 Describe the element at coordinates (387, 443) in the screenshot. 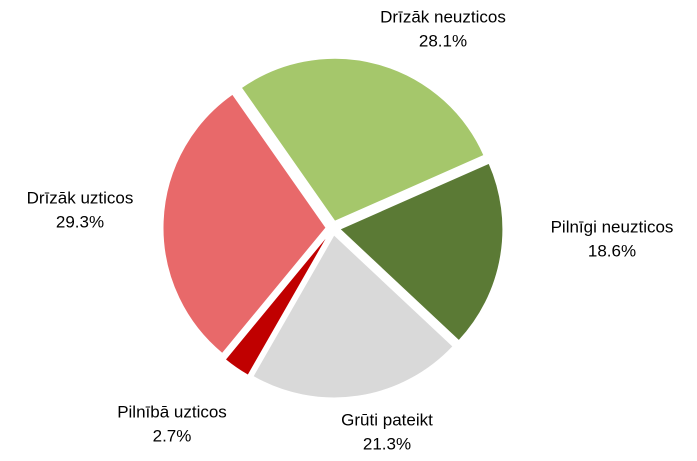

I see `slice-value-label: 21.3%` at that location.